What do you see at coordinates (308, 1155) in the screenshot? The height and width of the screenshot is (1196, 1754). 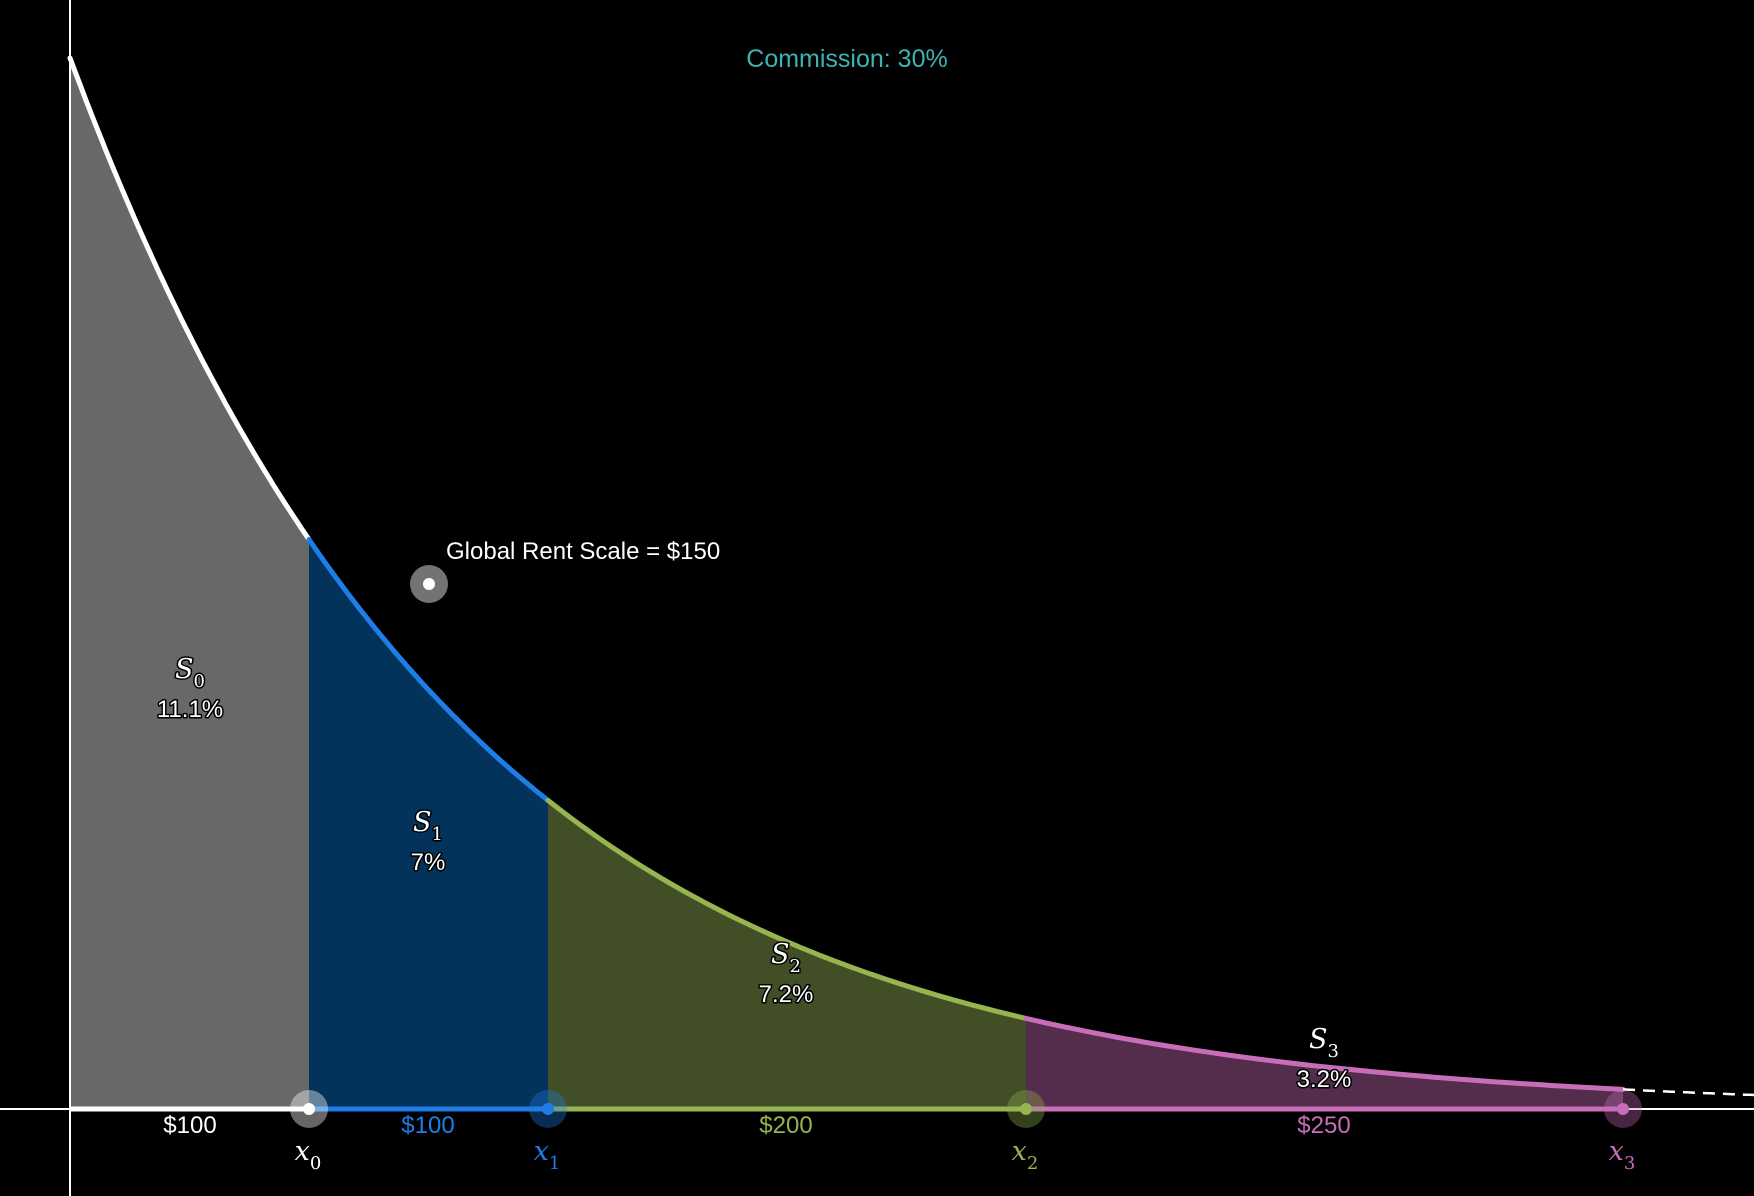 I see `boundary-label-x0: x0` at bounding box center [308, 1155].